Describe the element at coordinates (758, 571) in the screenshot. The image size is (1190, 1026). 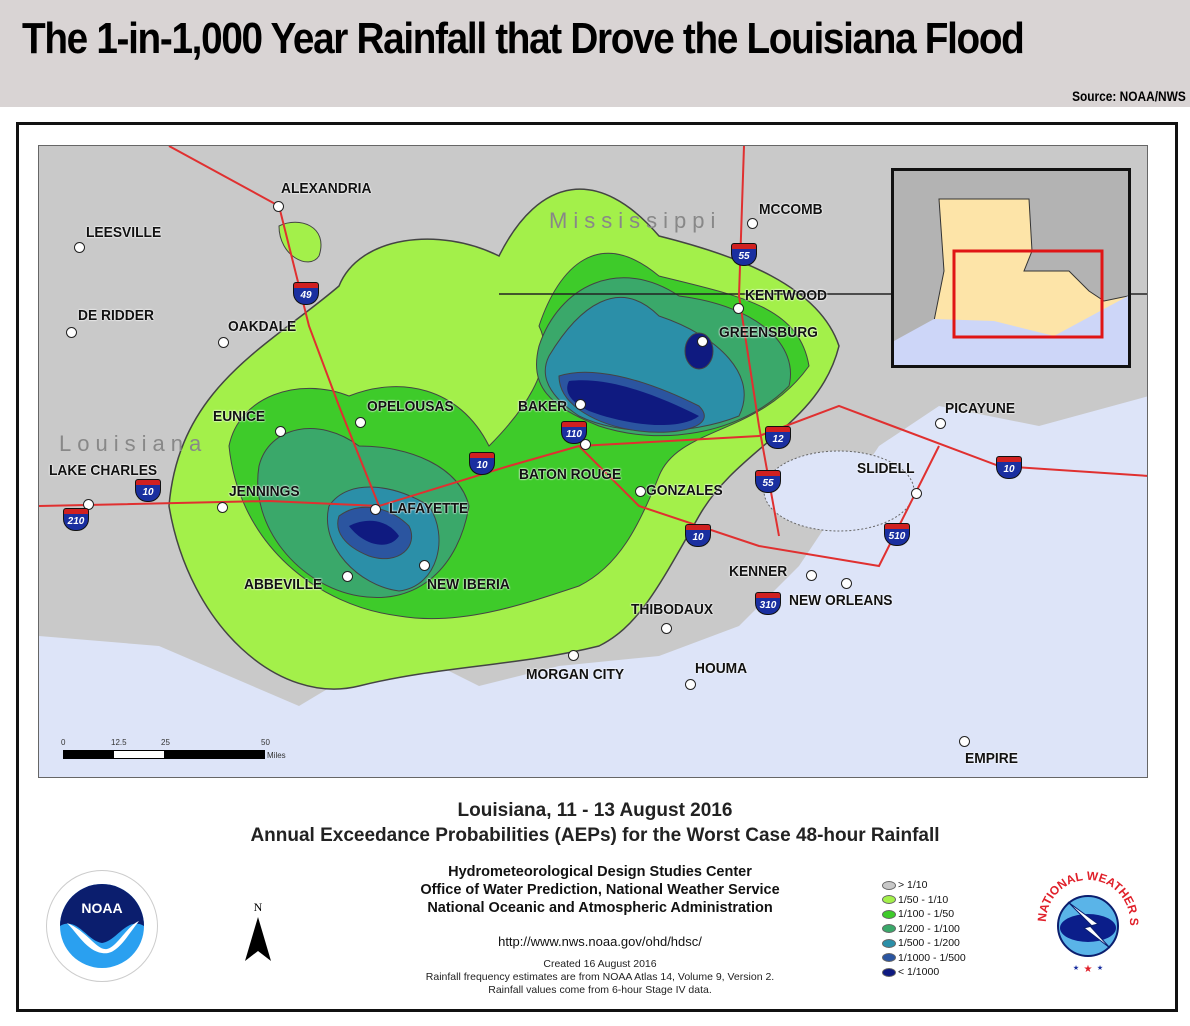
I see `city-label: KENNER` at that location.